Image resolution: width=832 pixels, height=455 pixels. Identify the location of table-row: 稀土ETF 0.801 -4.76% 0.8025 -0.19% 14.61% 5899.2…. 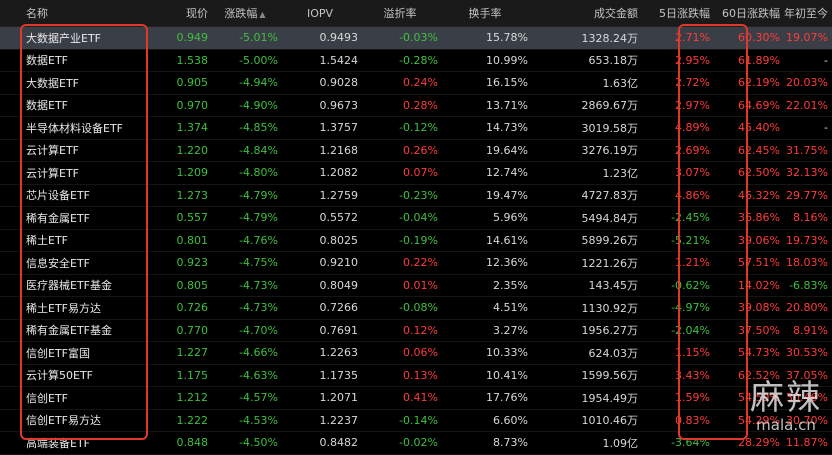
(416, 241).